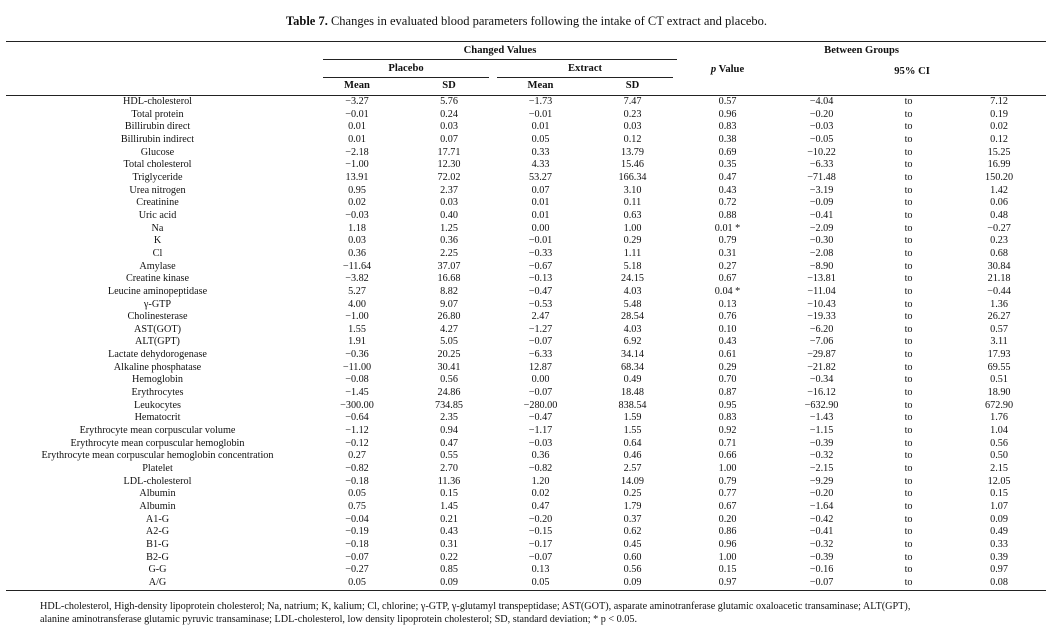 The height and width of the screenshot is (633, 1053). Describe the element at coordinates (449, 481) in the screenshot. I see `placebo-sd: 11.36` at that location.